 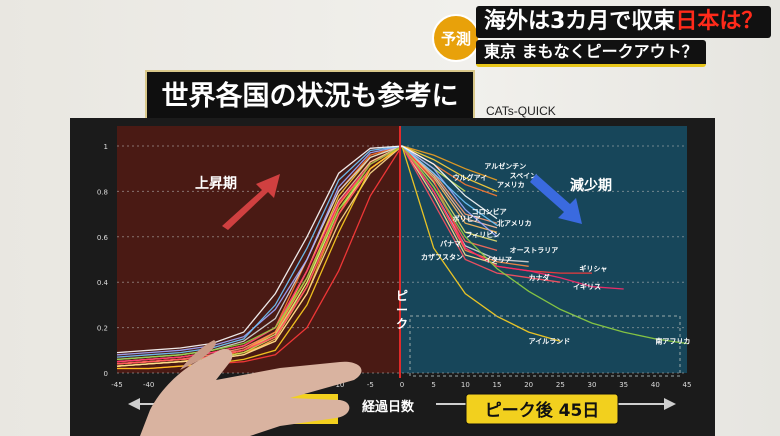 I want to click on headline: 予測 海外は3カ月で収束日本は？ 東京 まもなくピークアウト？, so click(x=604, y=35).